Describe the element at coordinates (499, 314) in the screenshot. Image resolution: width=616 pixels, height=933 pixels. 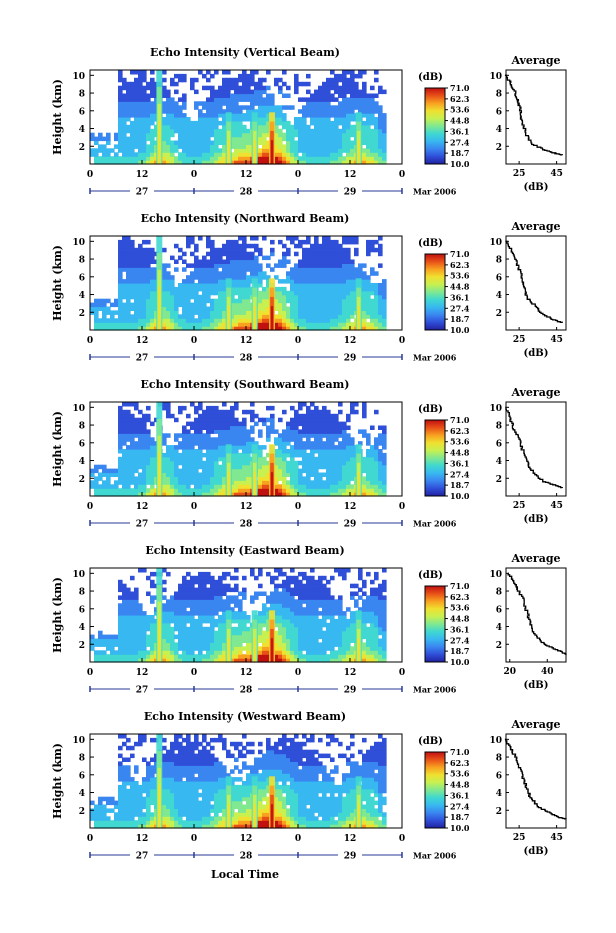
I see `average-y-tick-label: 2` at that location.